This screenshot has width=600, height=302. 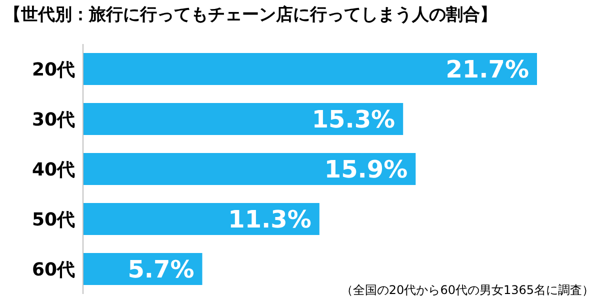 What do you see at coordinates (354, 120) in the screenshot?
I see `data-label: 15.3%` at bounding box center [354, 120].